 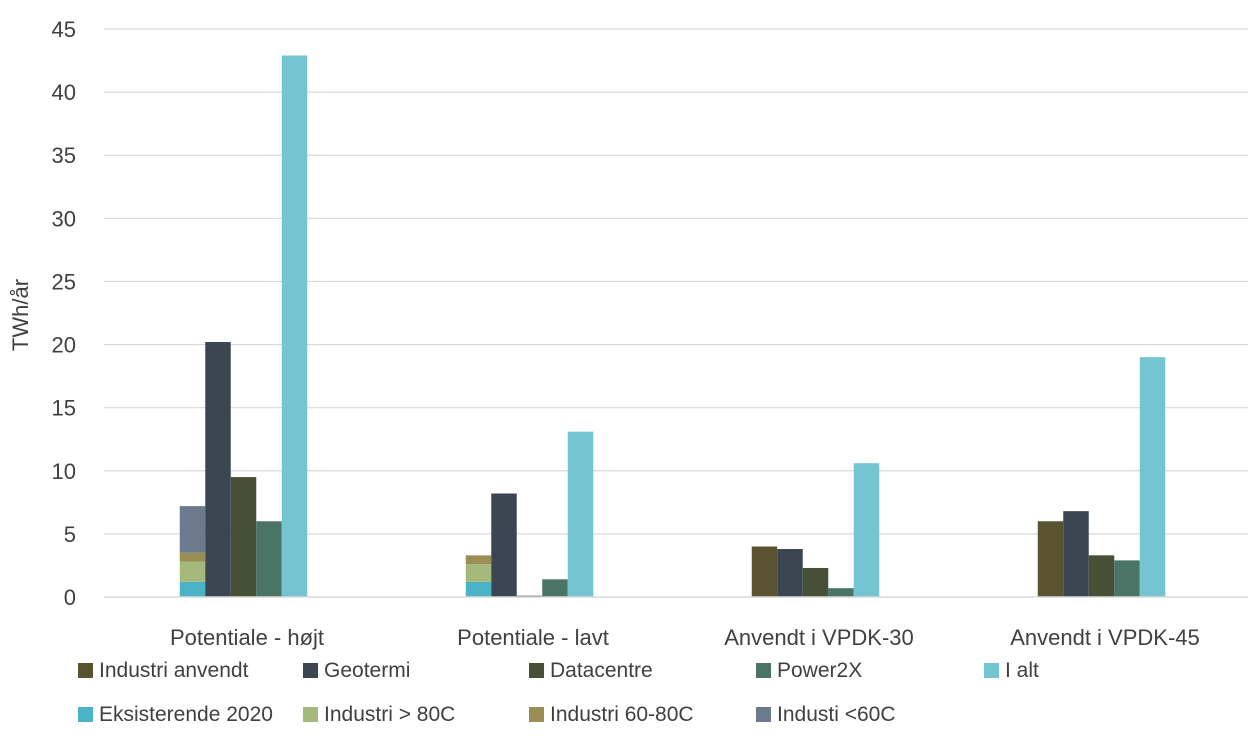 I want to click on legend-label: Datacentre, so click(x=601, y=670).